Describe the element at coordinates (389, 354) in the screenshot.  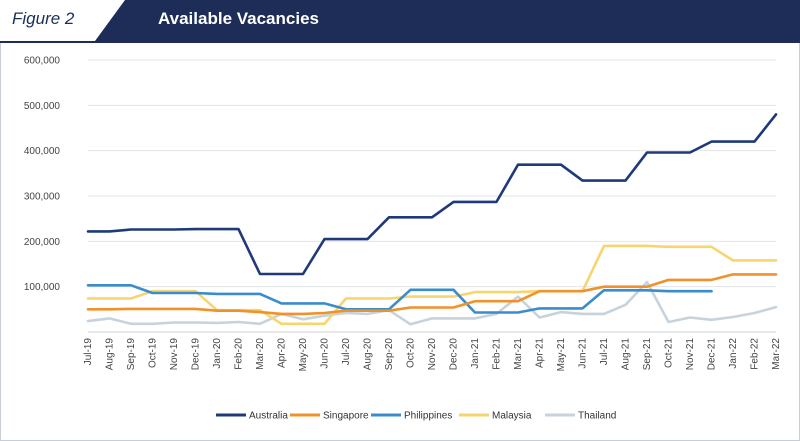
I see `x-tick-label: Sep-20` at that location.